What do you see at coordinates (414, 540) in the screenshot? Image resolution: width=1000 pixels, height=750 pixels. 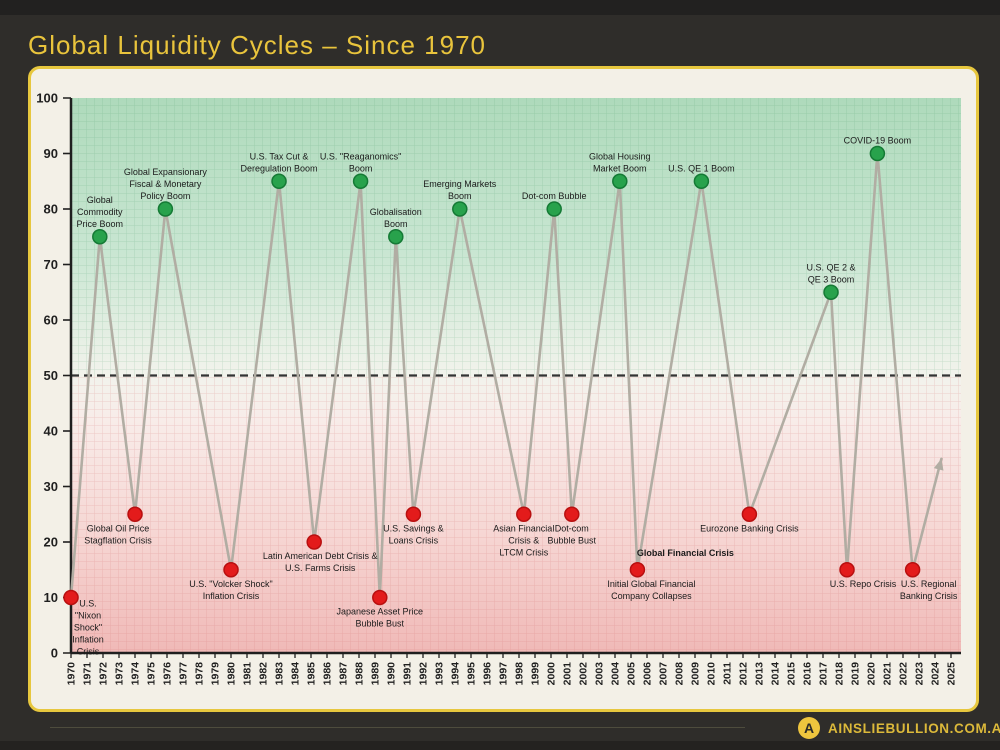 I see `event-label: Loans Crisis` at bounding box center [414, 540].